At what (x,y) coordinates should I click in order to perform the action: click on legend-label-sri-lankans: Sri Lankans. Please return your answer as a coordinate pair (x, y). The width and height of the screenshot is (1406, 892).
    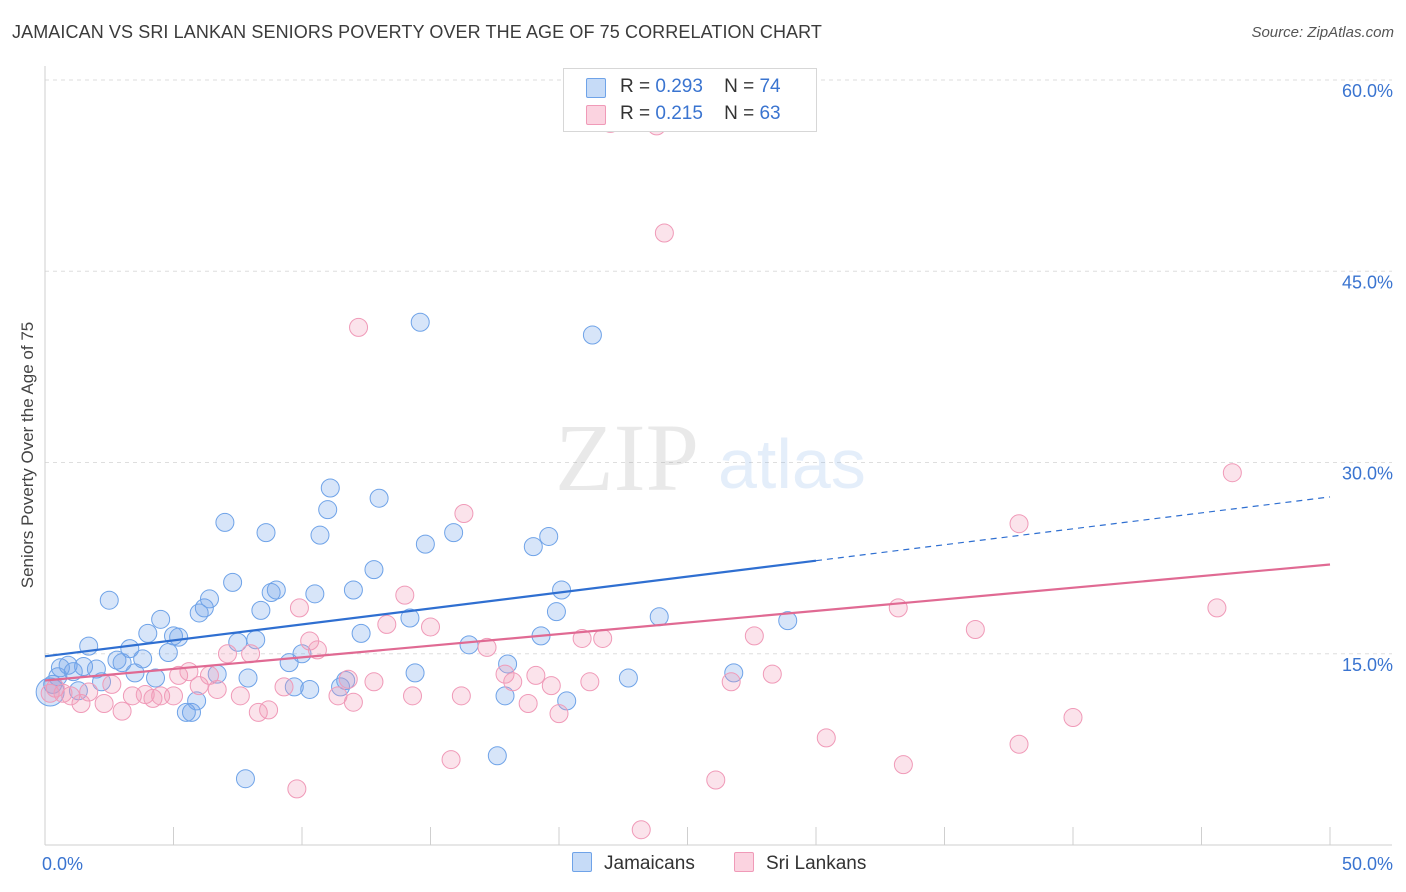
    Looking at the image, I should click on (816, 863).